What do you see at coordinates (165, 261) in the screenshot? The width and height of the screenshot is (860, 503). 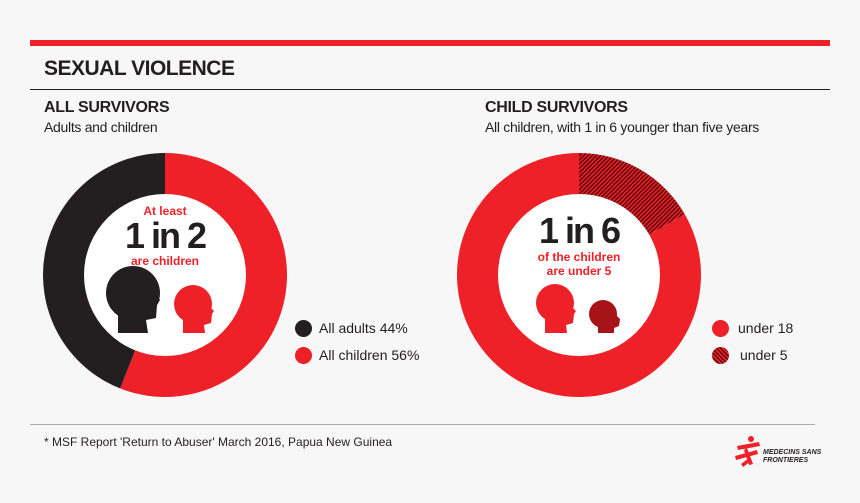 I see `left-center-bottom: are children` at bounding box center [165, 261].